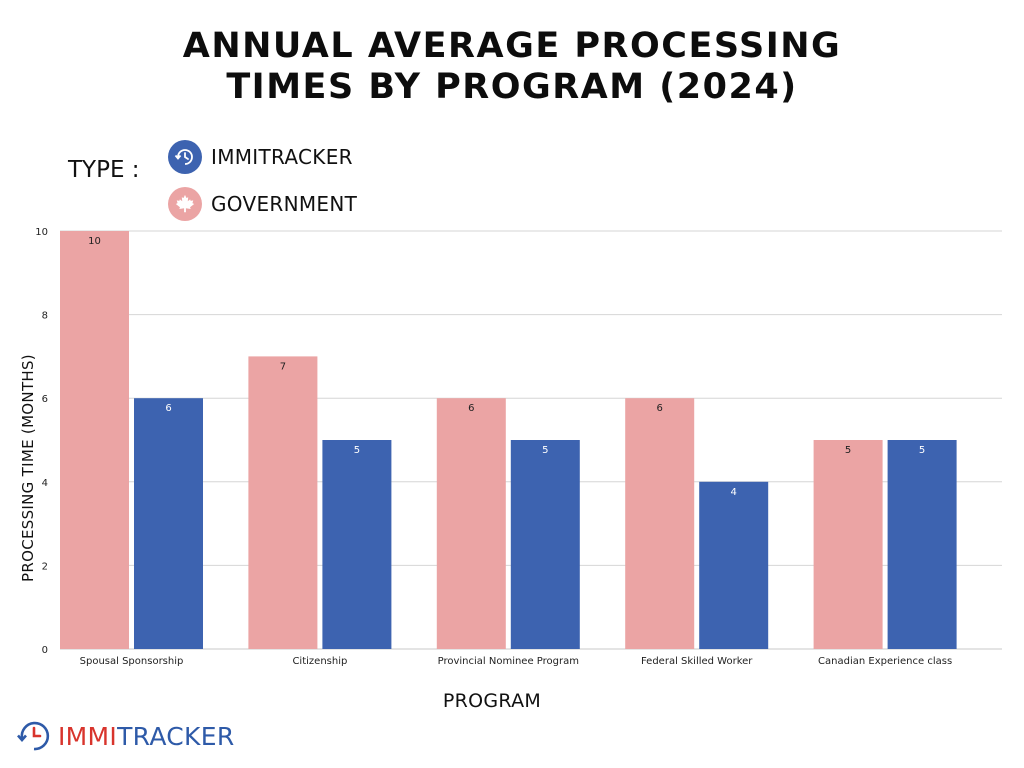 The width and height of the screenshot is (1024, 768). What do you see at coordinates (176, 736) in the screenshot?
I see `brand-suffix: TRACKER` at bounding box center [176, 736].